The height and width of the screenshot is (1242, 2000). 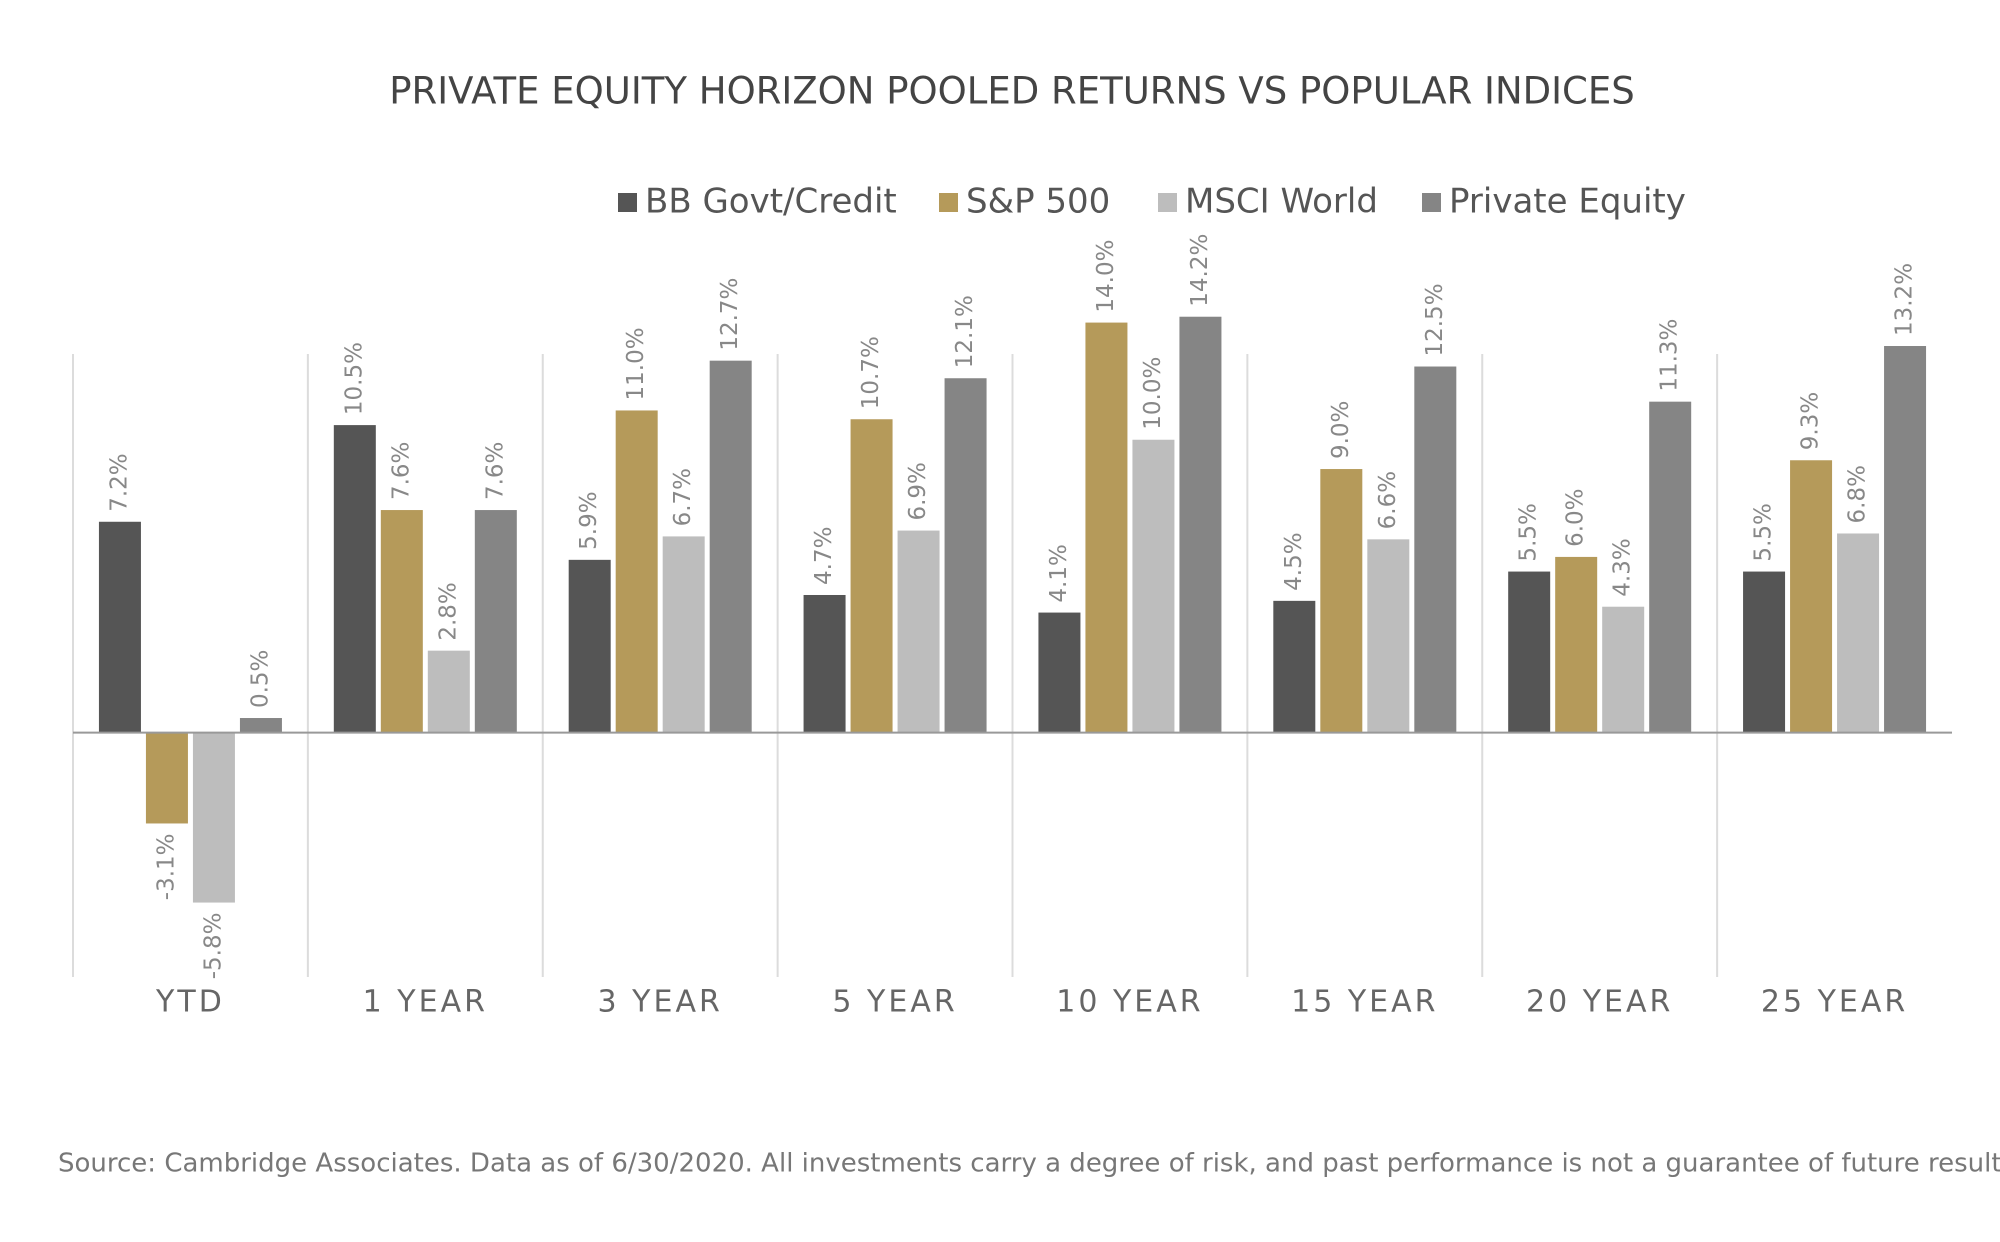 I want to click on data-label: 2.8%, so click(x=448, y=611).